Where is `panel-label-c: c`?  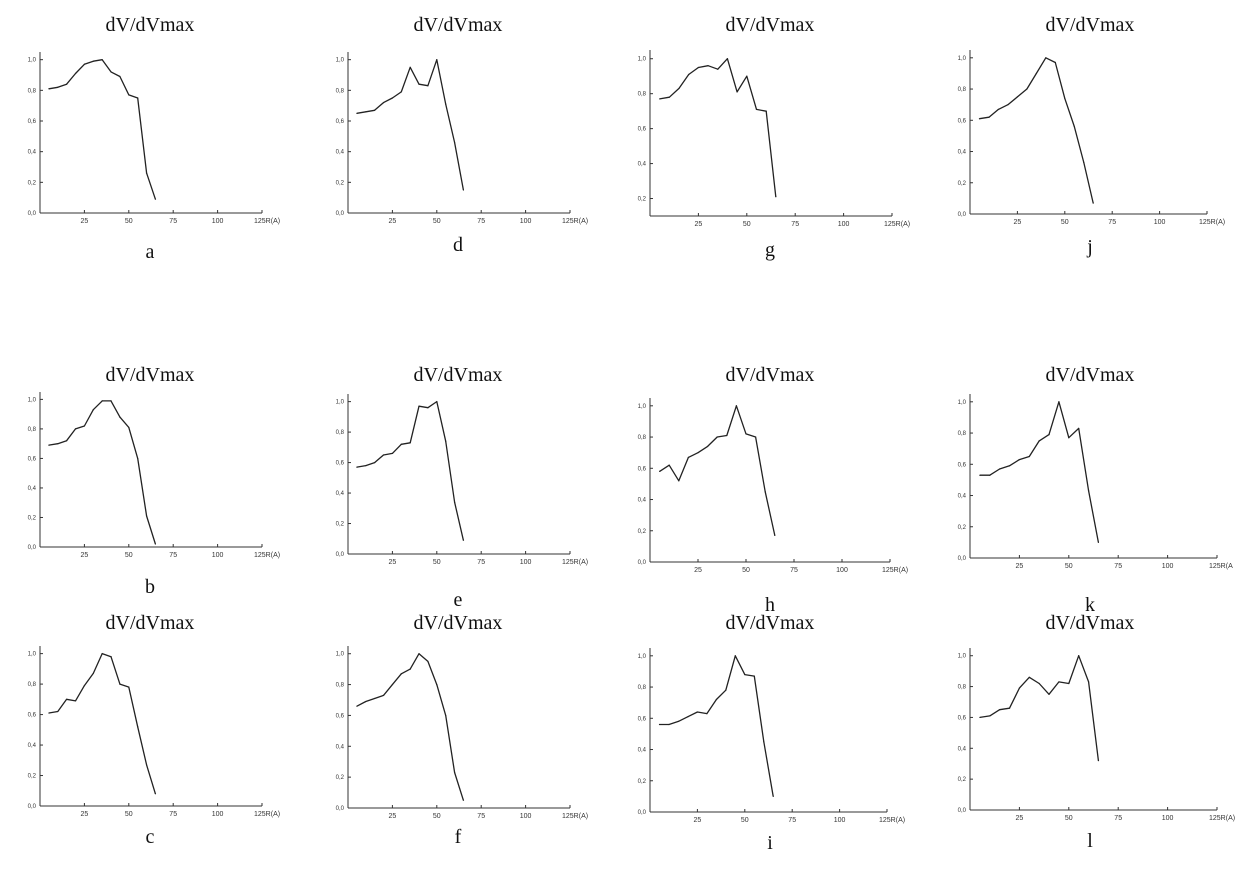 panel-label-c: c is located at coordinates (150, 837).